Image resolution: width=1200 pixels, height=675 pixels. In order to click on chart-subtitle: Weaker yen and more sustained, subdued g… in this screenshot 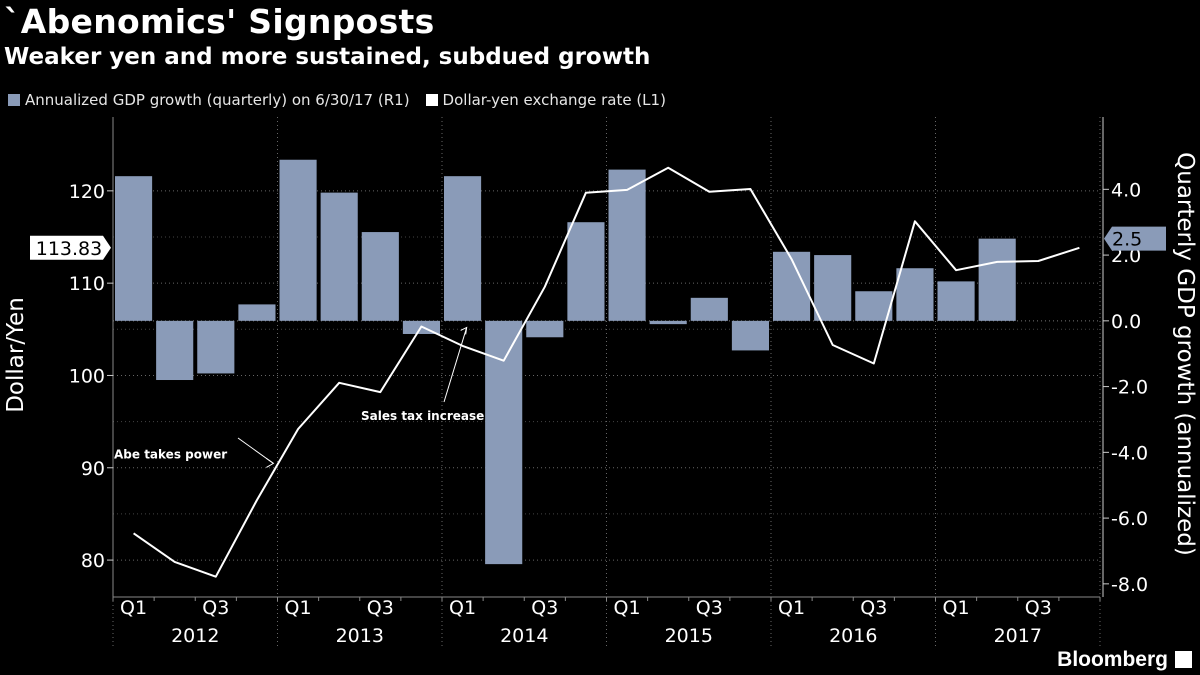, I will do `click(327, 57)`.